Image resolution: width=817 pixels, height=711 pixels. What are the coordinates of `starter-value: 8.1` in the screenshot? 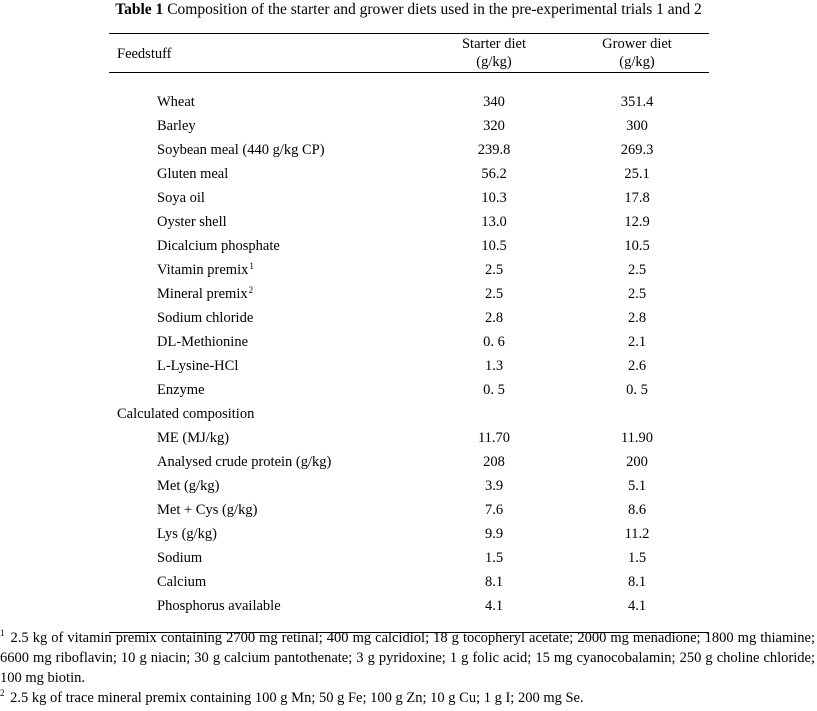 It's located at (494, 582).